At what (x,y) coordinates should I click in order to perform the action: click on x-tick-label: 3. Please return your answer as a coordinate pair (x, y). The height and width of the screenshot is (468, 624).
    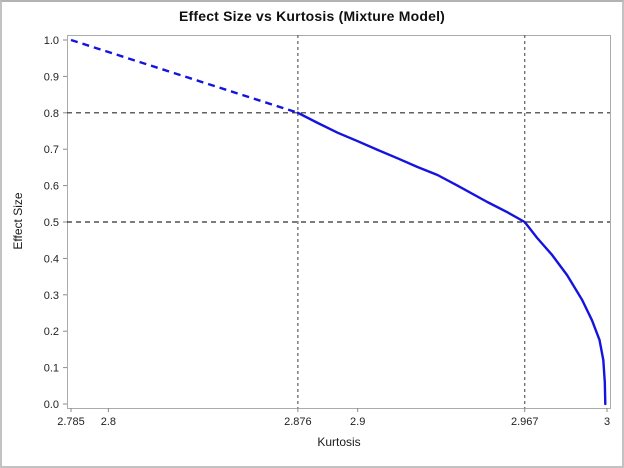
    Looking at the image, I should click on (607, 422).